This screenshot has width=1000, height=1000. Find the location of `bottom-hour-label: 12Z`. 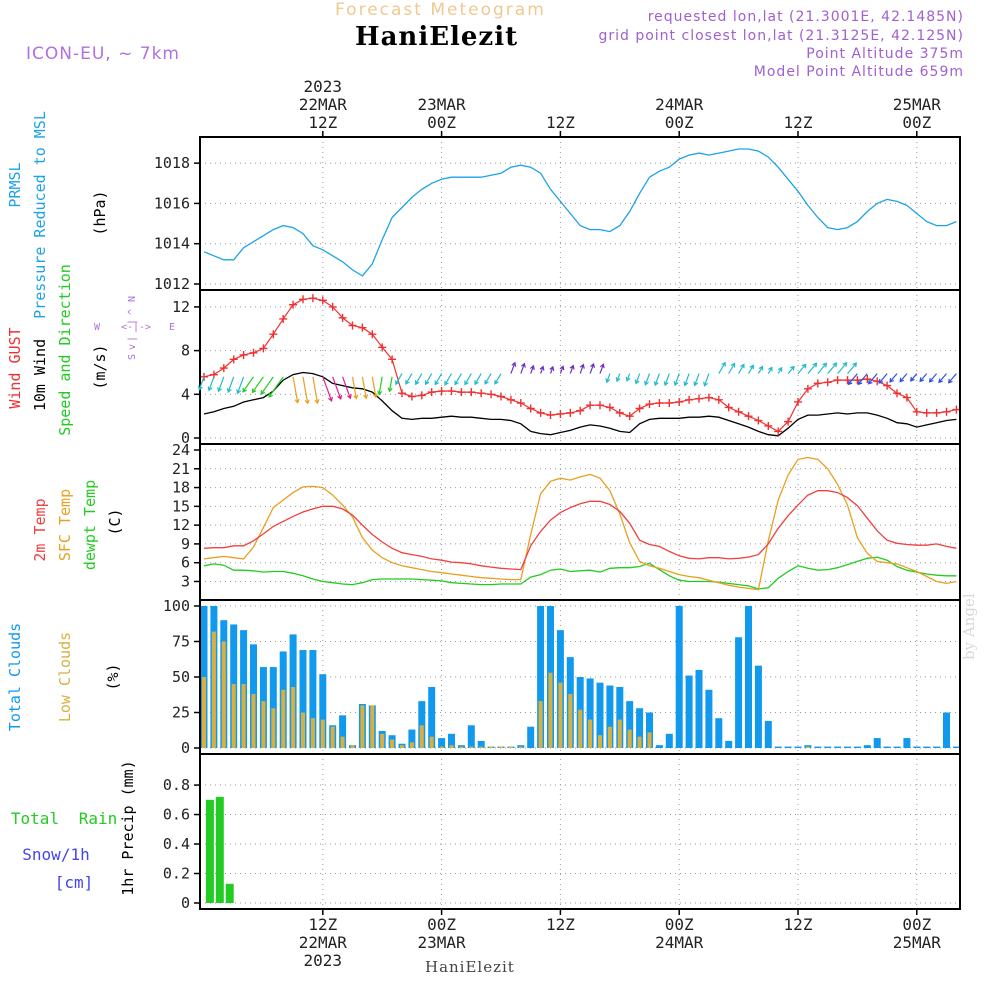

bottom-hour-label: 12Z is located at coordinates (798, 924).